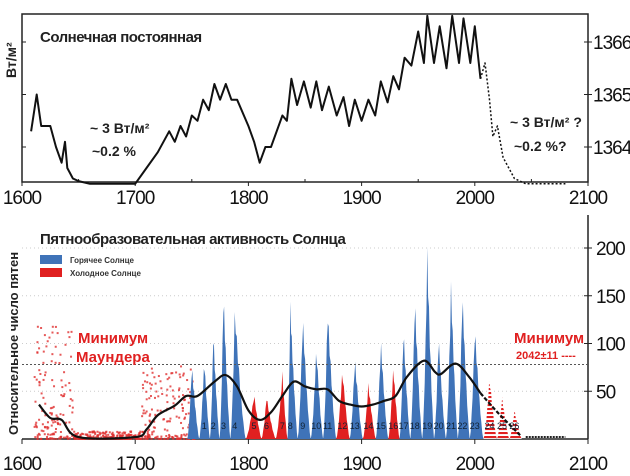  I want to click on cycle-number-label: 1, so click(204, 426).